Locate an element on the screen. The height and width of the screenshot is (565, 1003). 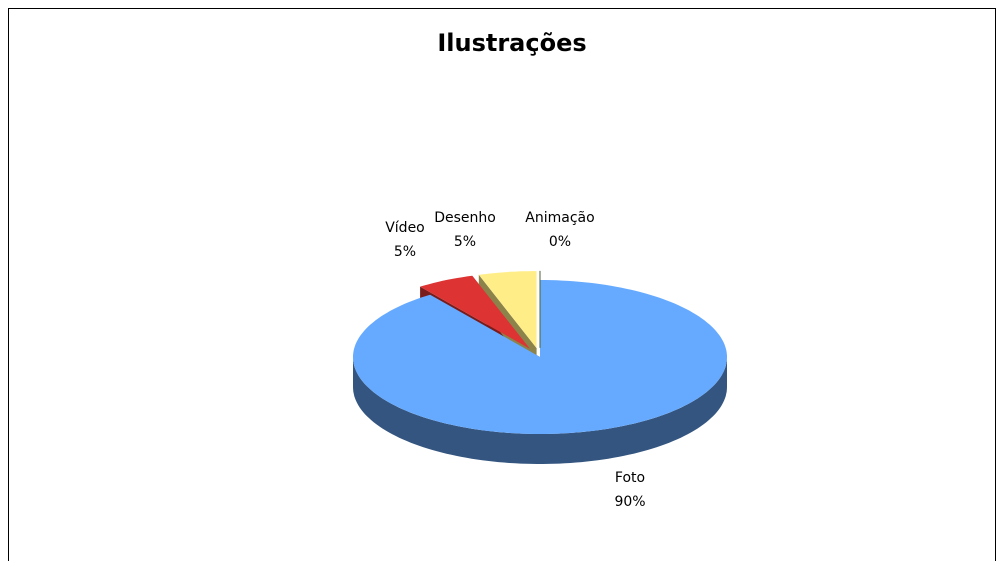
slice-label: Vídeo is located at coordinates (405, 228).